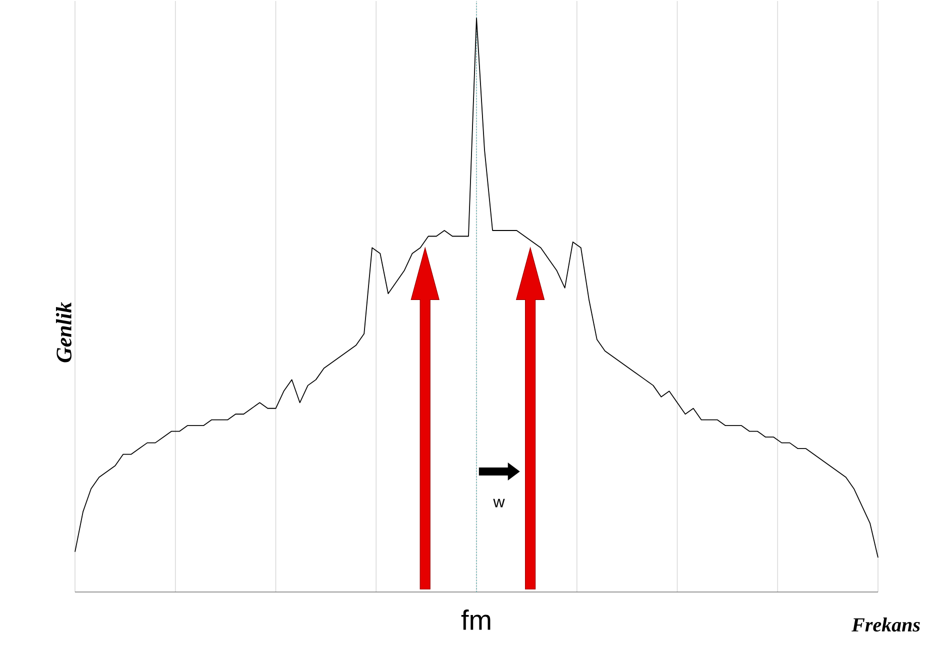 This screenshot has width=936, height=664. Describe the element at coordinates (64, 332) in the screenshot. I see `y-axis-title: Genlik` at that location.